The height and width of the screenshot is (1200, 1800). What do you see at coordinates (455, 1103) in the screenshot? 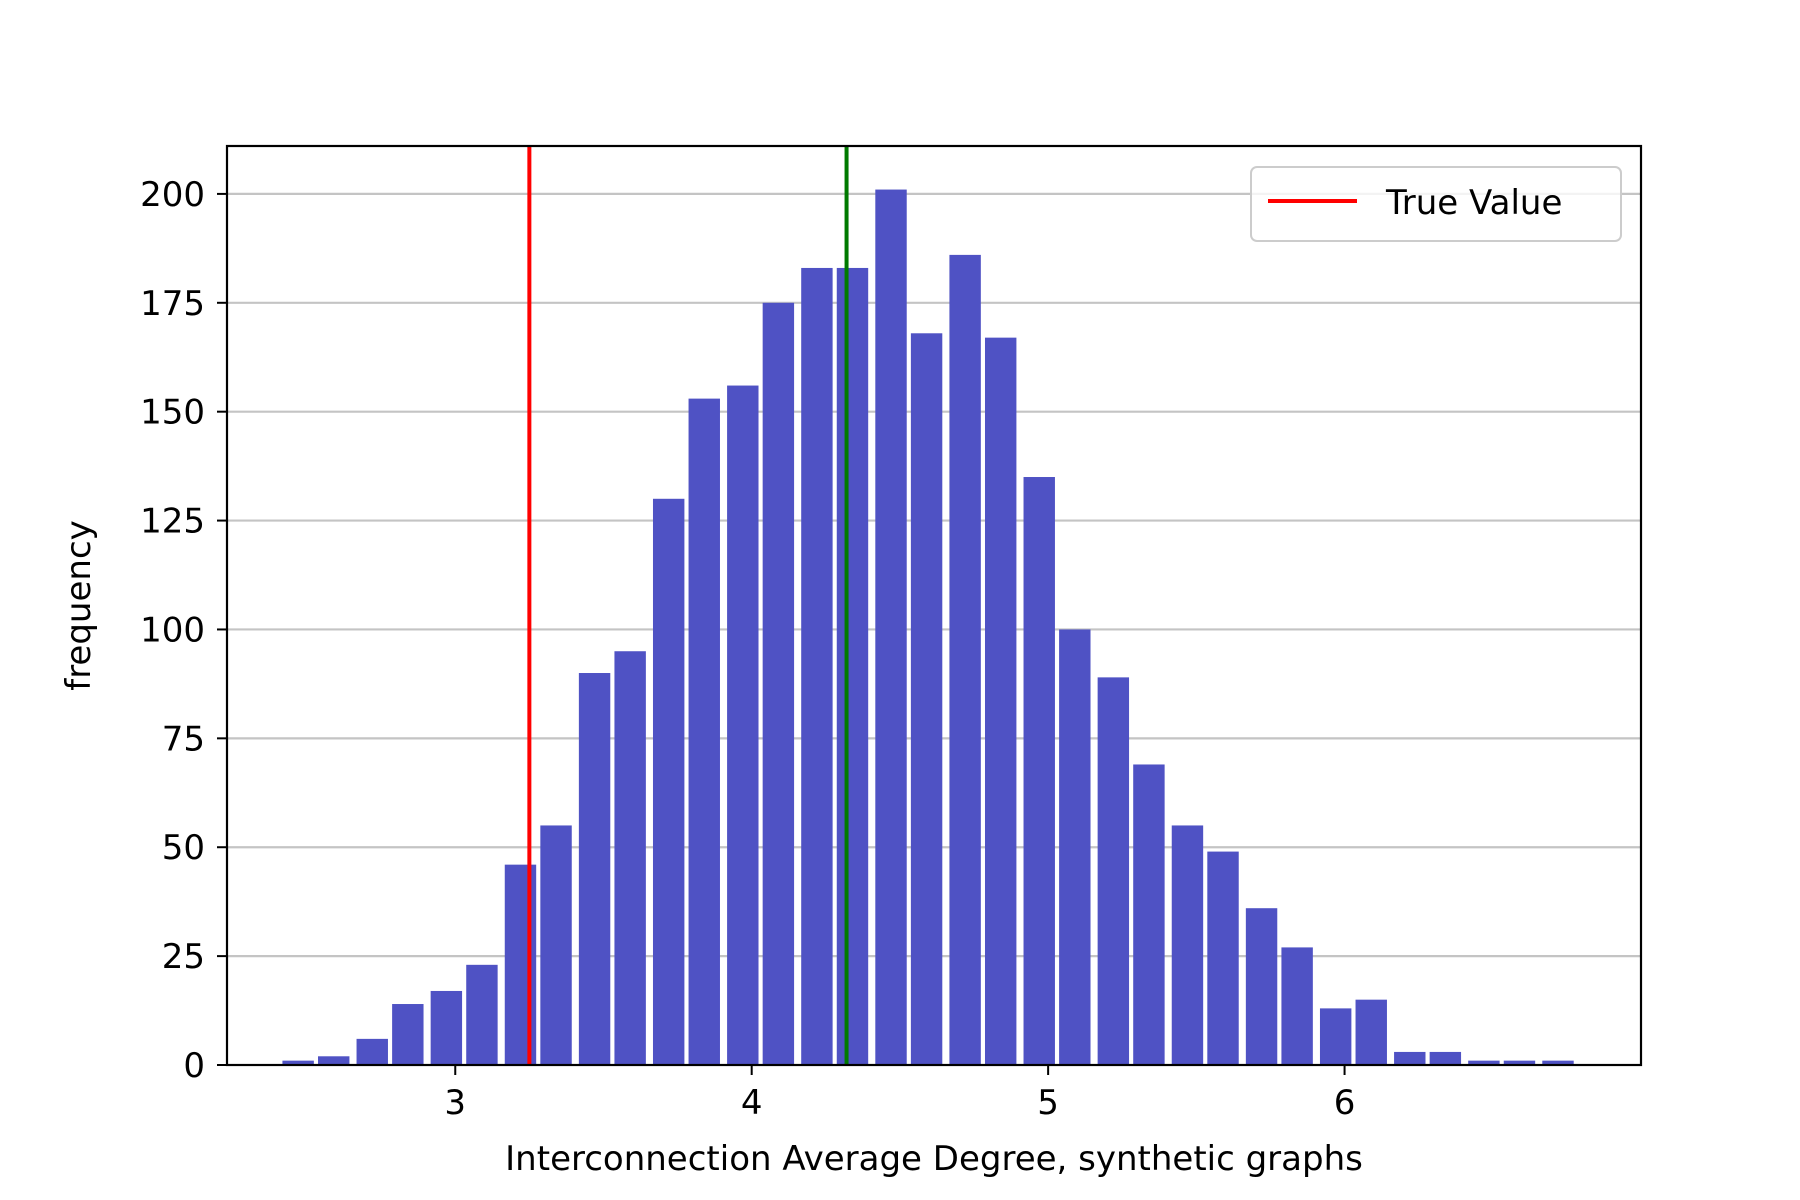
I see `x-tick-label-3: 3` at bounding box center [455, 1103].